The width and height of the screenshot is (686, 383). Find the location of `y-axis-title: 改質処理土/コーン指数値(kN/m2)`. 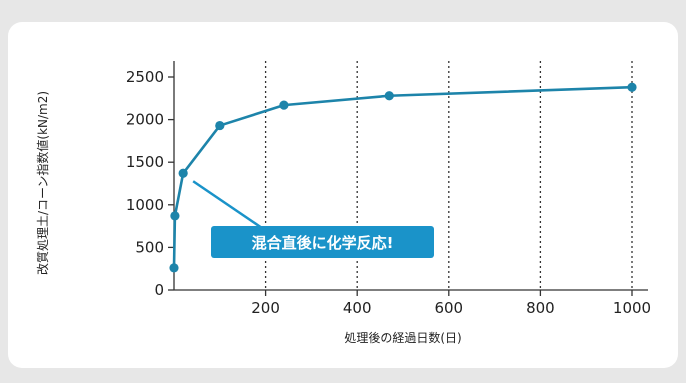

y-axis-title: 改質処理土/コーン指数値(kN/m2) is located at coordinates (42, 183).